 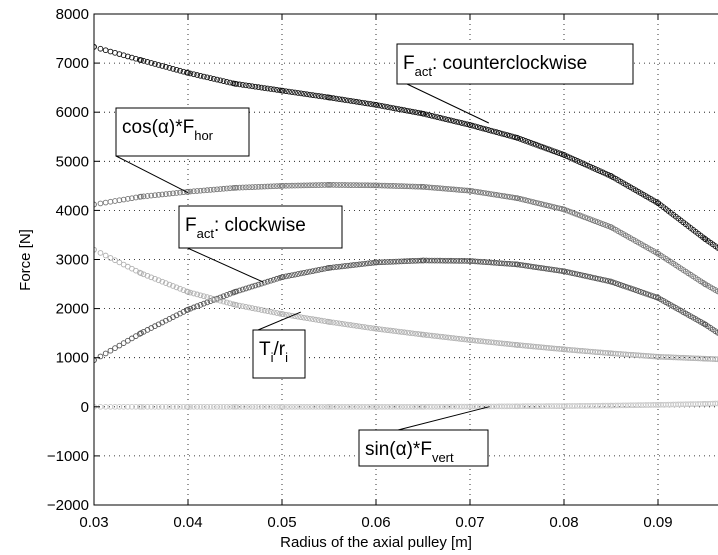 What do you see at coordinates (68, 505) in the screenshot?
I see `y-tick-label: −2000` at bounding box center [68, 505].